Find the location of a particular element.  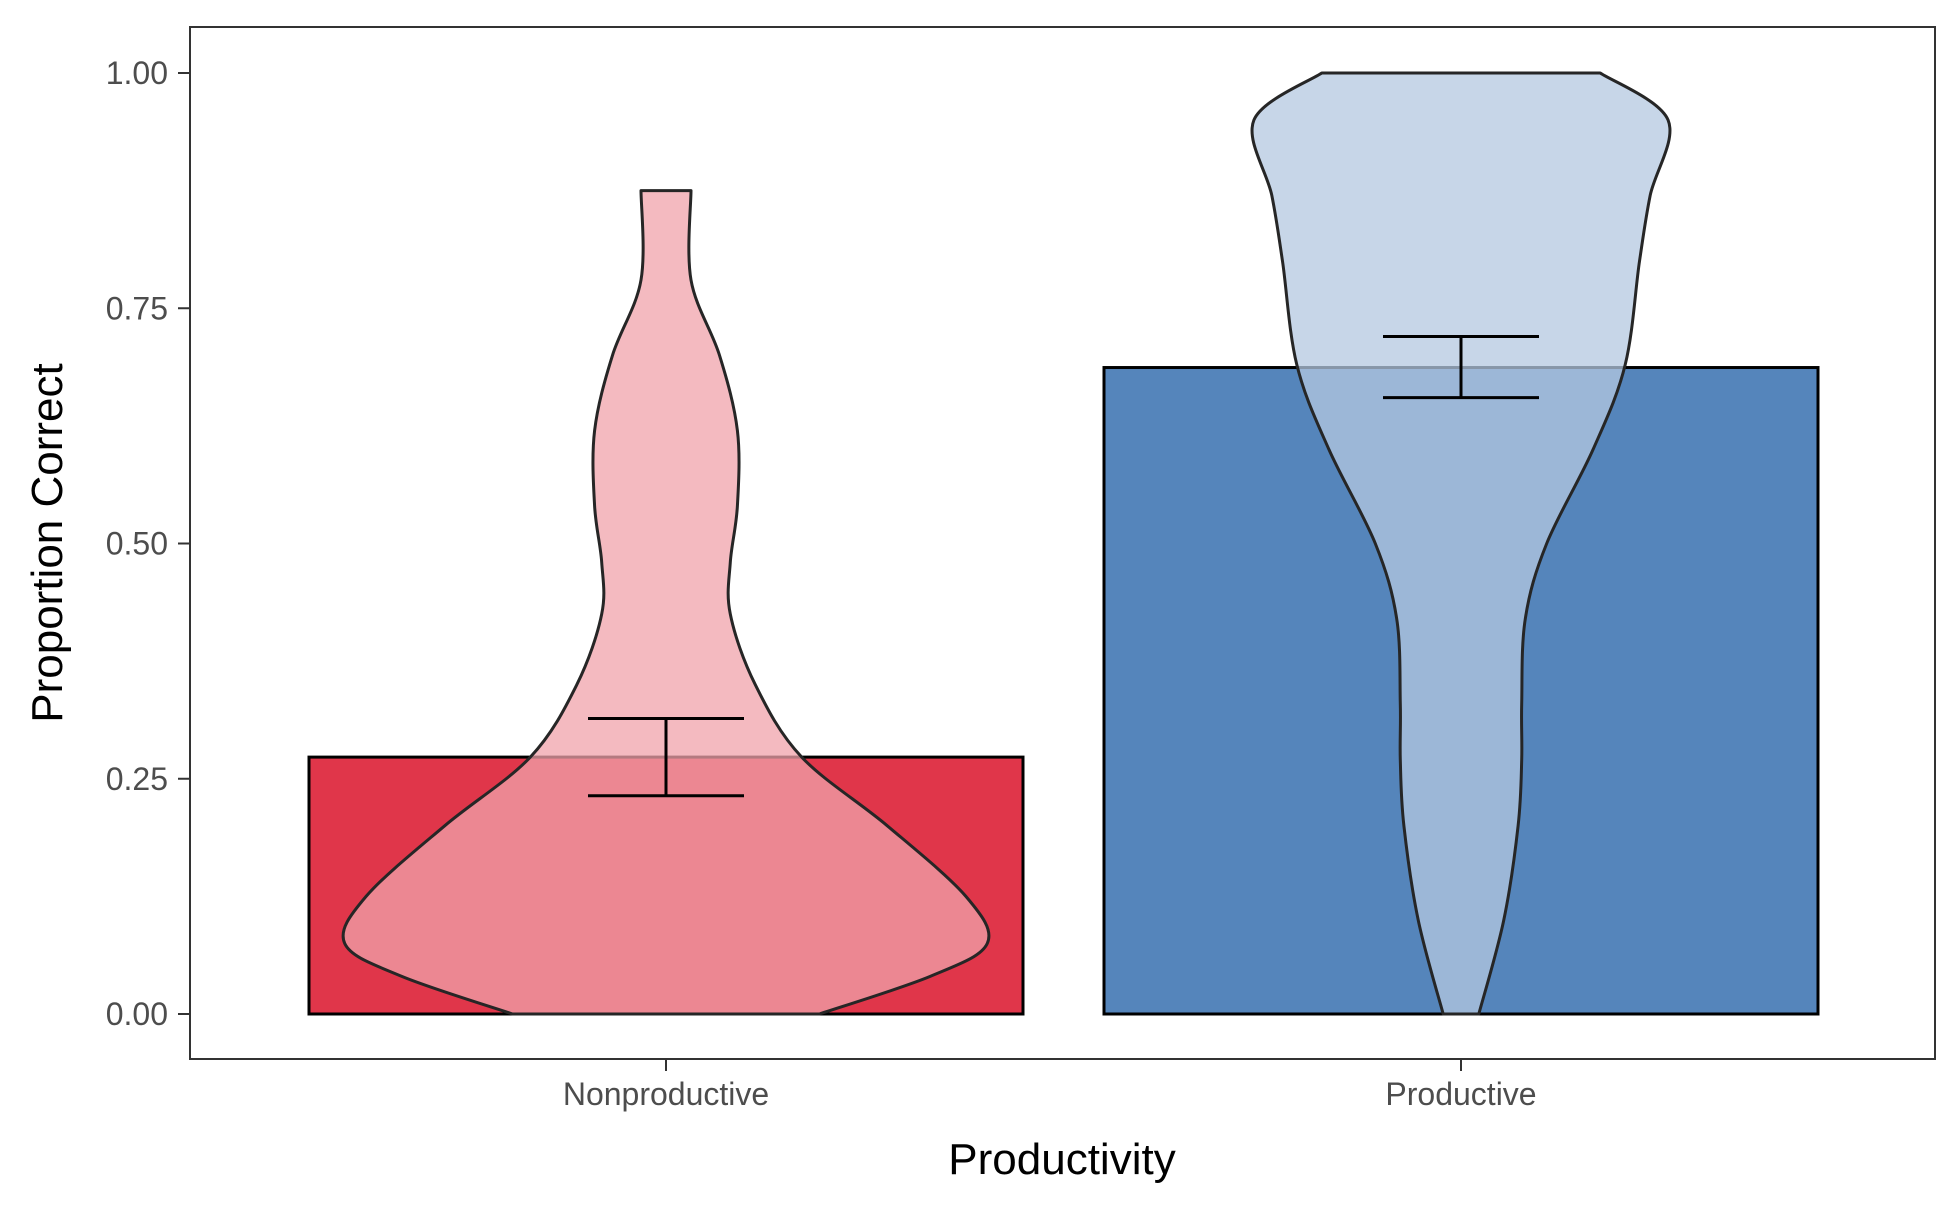

error-bar-productive is located at coordinates (1461, 367).